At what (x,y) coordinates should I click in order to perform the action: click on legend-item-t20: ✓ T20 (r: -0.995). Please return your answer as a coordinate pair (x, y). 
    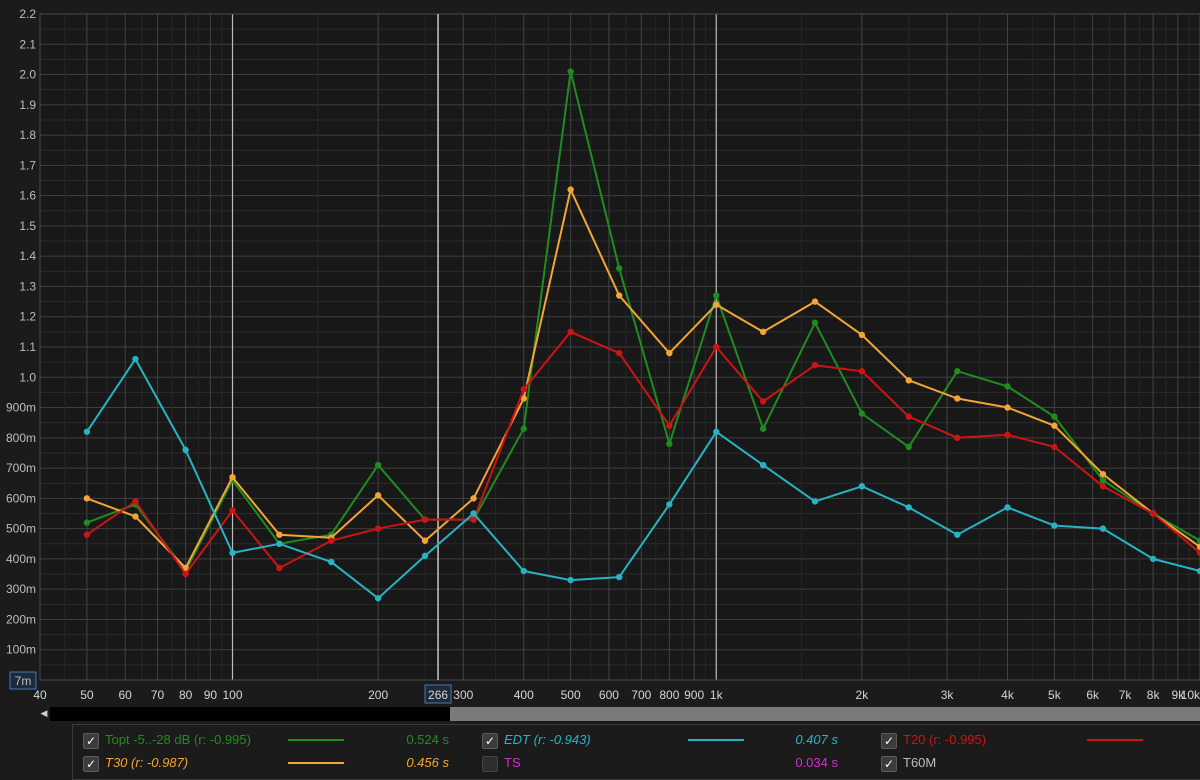
    Looking at the image, I should click on (1040, 743).